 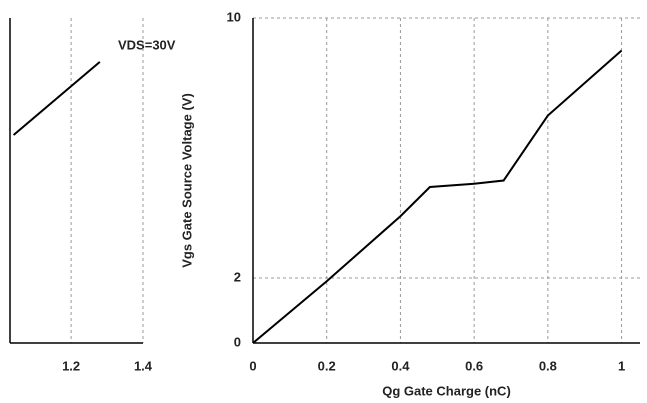 I want to click on x-axis-label: Qg Gate Charge (nC), so click(x=446, y=390).